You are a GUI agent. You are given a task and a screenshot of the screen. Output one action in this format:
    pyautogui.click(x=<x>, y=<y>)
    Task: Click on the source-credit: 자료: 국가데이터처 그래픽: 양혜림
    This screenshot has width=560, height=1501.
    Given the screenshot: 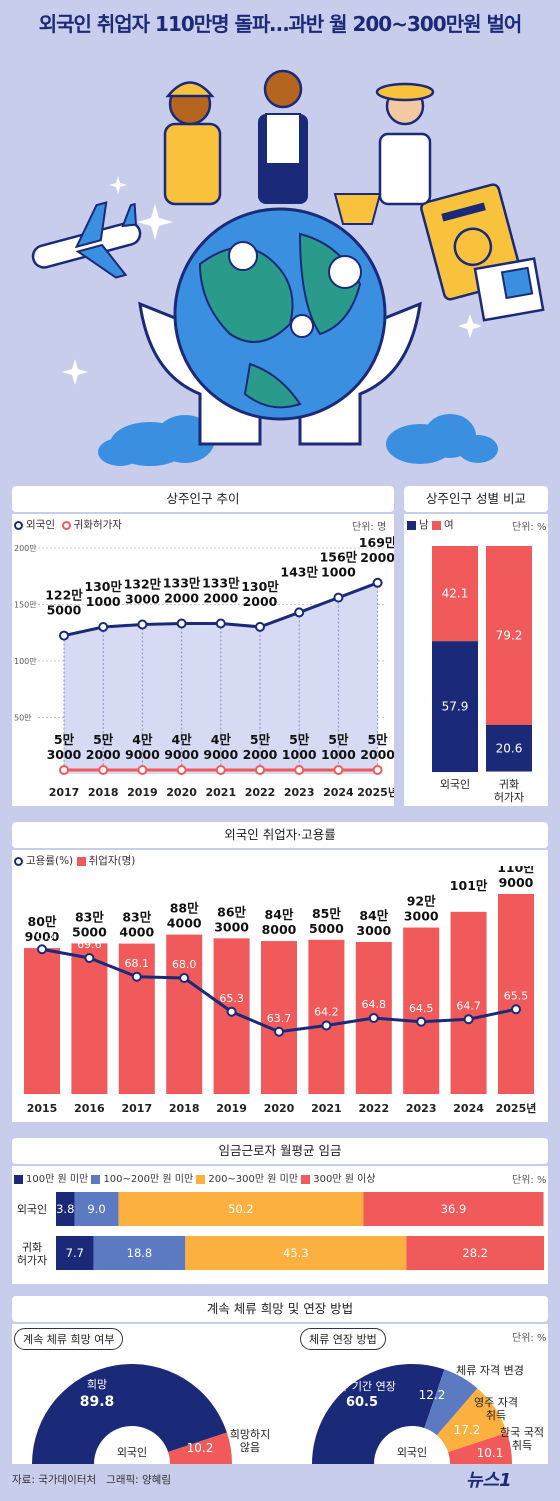 What is the action you would take?
    pyautogui.click(x=92, y=1480)
    